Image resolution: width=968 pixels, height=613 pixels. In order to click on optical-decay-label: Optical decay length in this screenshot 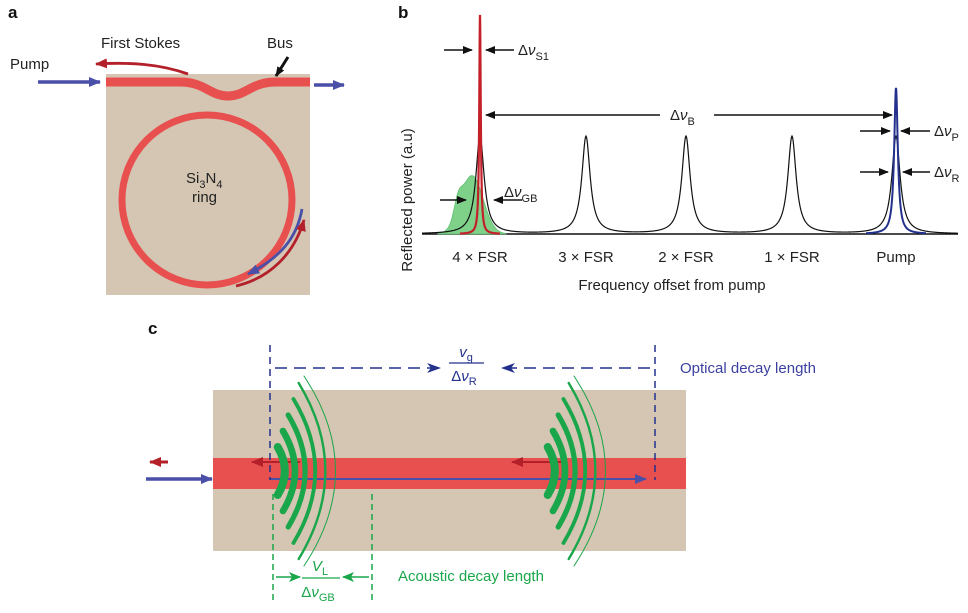, I will do `click(748, 368)`.